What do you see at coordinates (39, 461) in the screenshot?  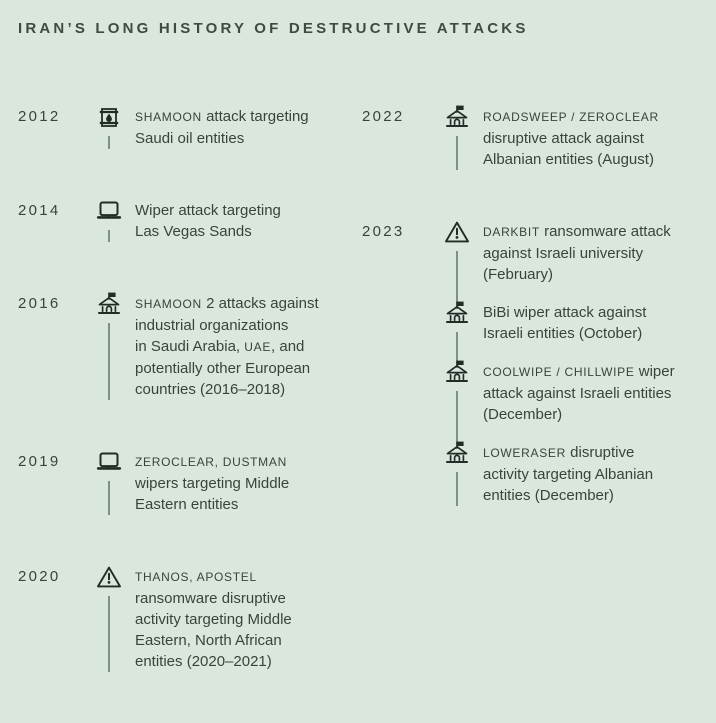 I see `year-label: 2019` at bounding box center [39, 461].